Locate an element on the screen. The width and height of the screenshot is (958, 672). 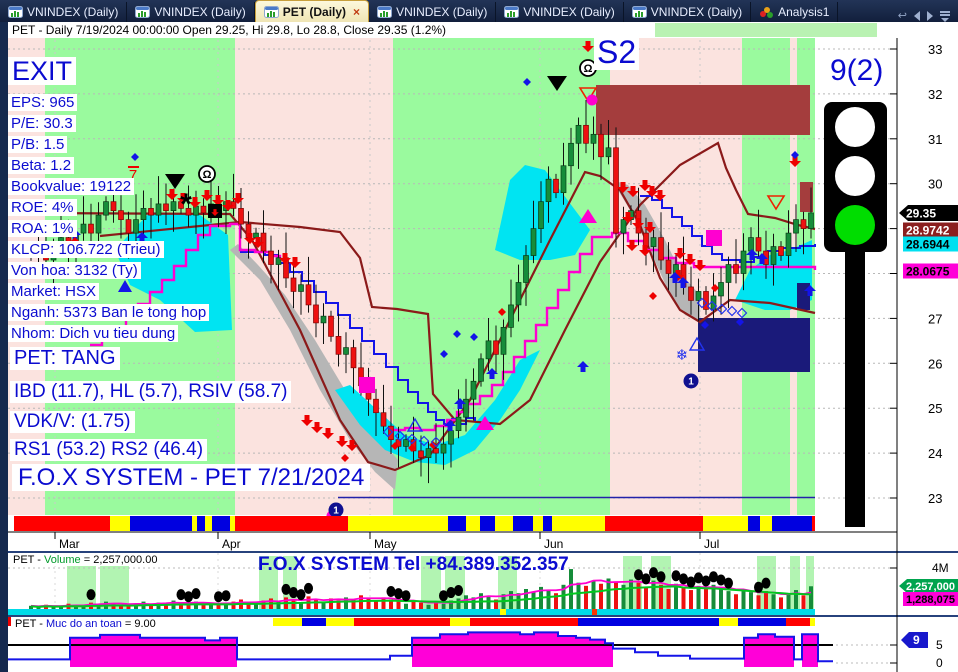
price-tag-28.6944: 28.6944 is located at coordinates (930, 244).